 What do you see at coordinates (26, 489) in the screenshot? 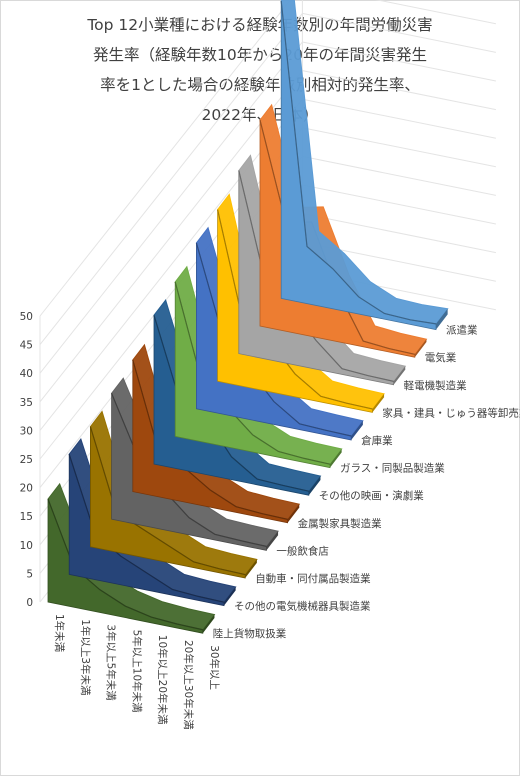
I see `y-tick-label: 20` at bounding box center [26, 489].